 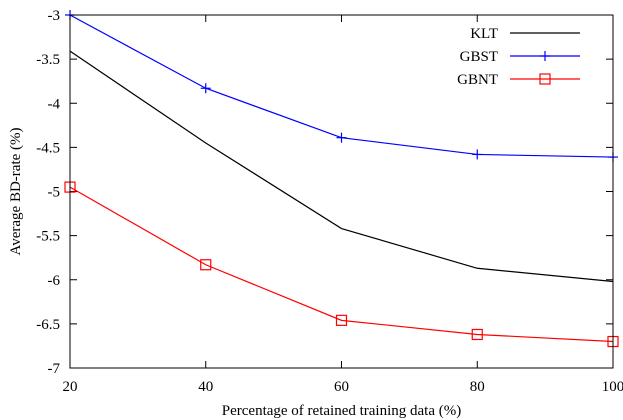 What do you see at coordinates (205, 387) in the screenshot?
I see `x-tick-label: 40` at bounding box center [205, 387].